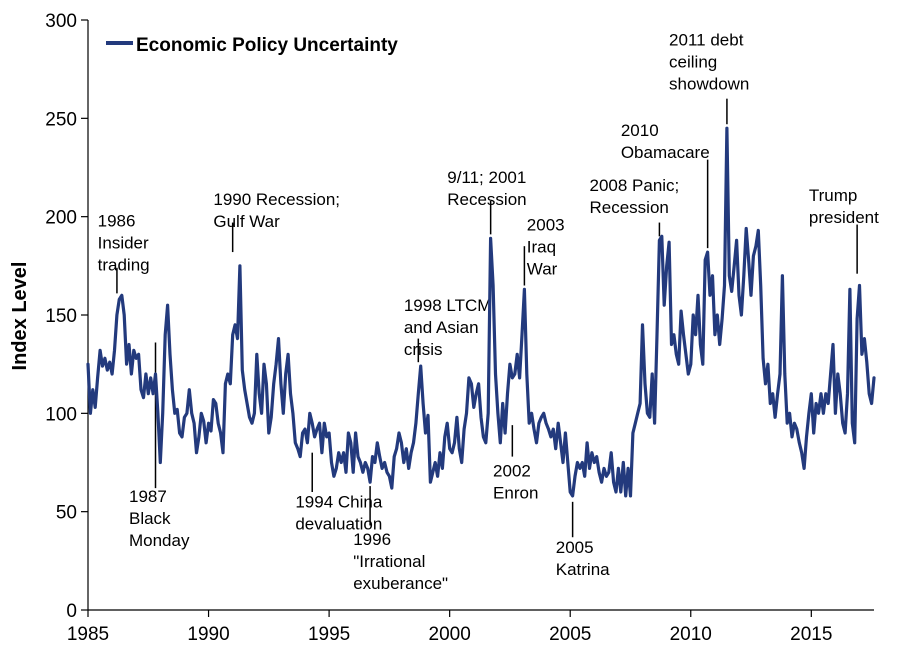 This screenshot has height=662, width=911. Describe the element at coordinates (706, 40) in the screenshot. I see `annotation-line: 2011 debt` at that location.